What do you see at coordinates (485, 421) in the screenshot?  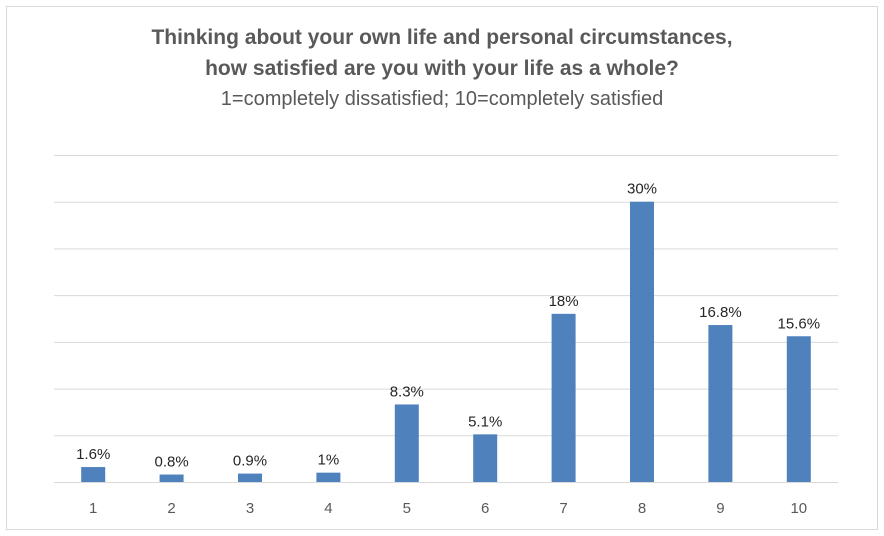 I see `data-label-6: 5.1%` at bounding box center [485, 421].